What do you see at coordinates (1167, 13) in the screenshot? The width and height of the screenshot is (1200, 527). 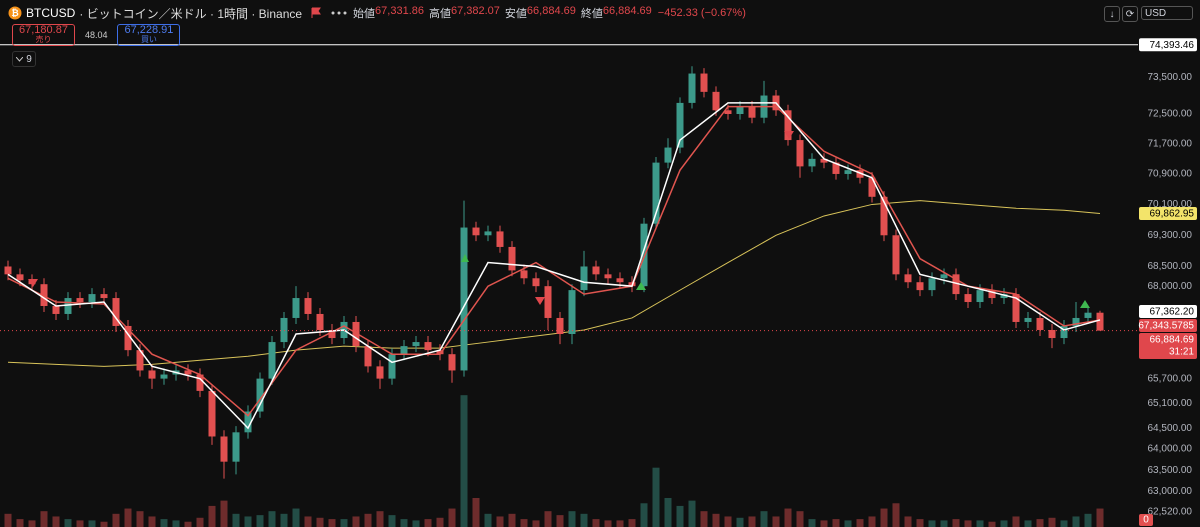 I see `currency-select: USD` at bounding box center [1167, 13].